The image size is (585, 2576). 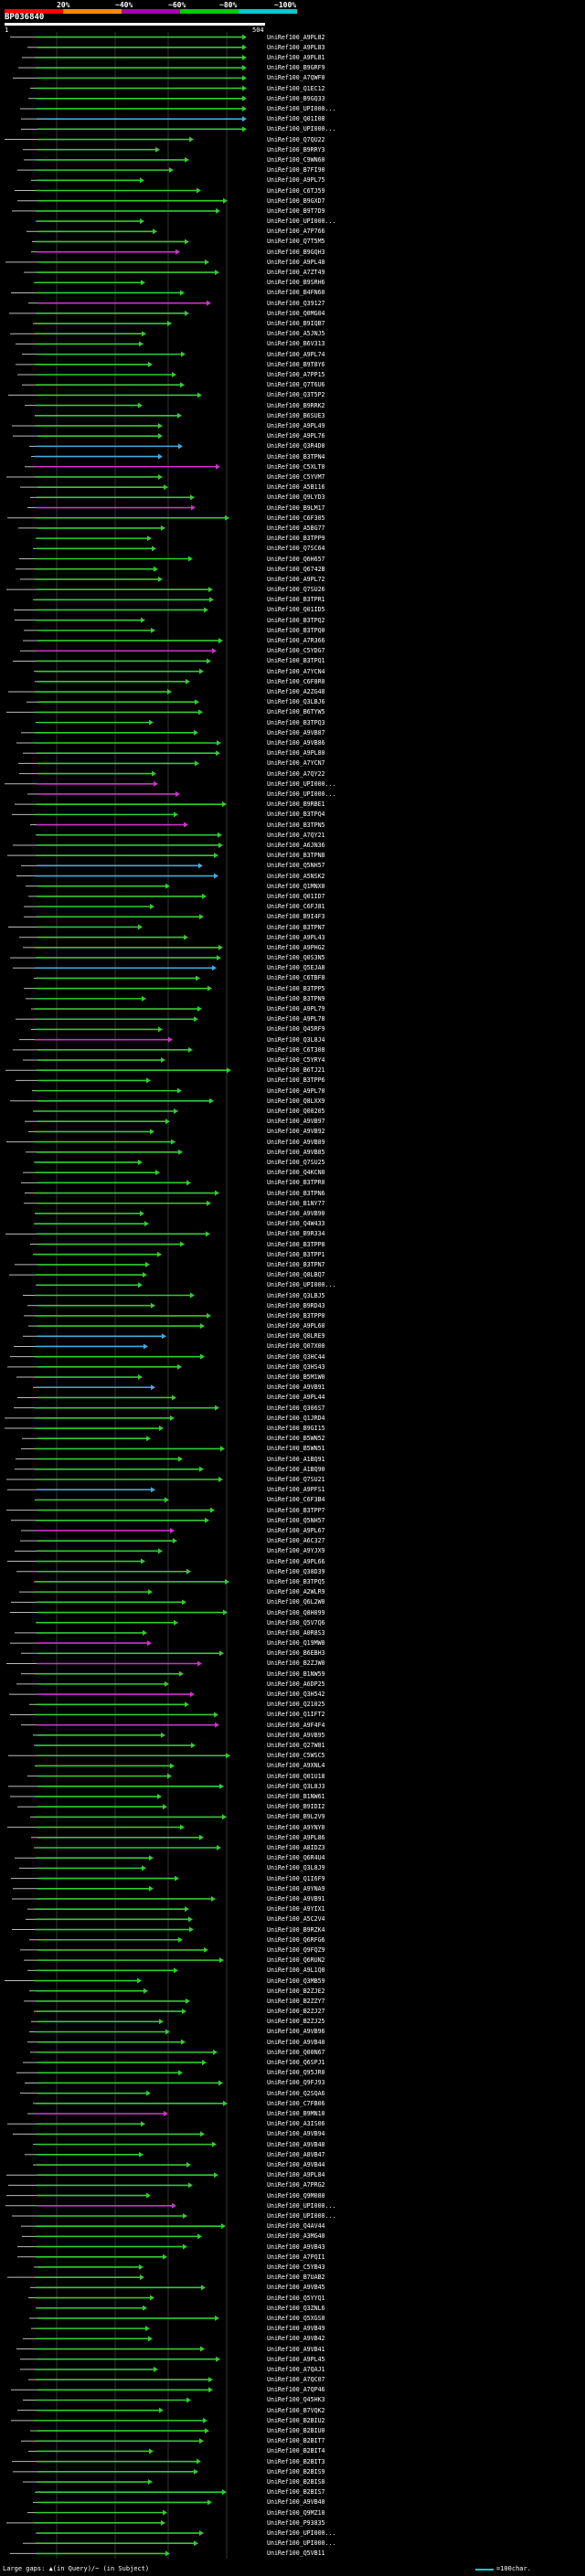 What do you see at coordinates (296, 1224) in the screenshot?
I see `hit-label: UniRef100_Q4W433` at bounding box center [296, 1224].